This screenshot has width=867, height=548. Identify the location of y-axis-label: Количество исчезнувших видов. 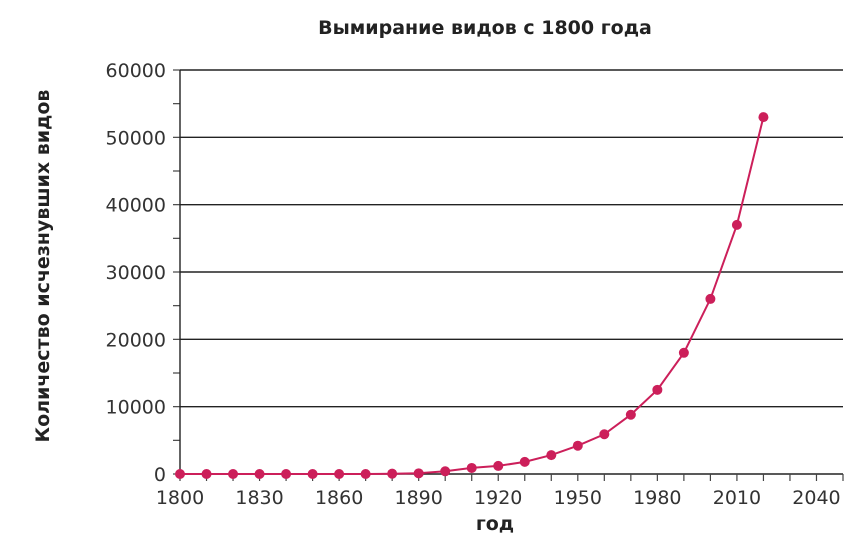
(43, 266).